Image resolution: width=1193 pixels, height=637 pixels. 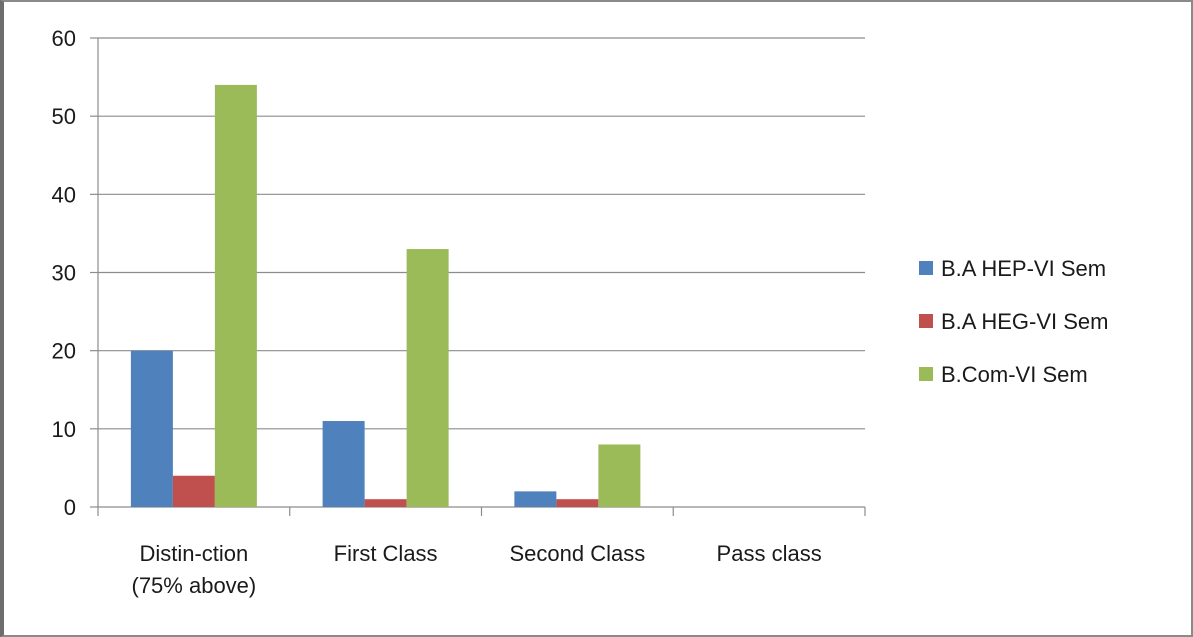 I want to click on x-tick-label: Pass class, so click(x=769, y=553).